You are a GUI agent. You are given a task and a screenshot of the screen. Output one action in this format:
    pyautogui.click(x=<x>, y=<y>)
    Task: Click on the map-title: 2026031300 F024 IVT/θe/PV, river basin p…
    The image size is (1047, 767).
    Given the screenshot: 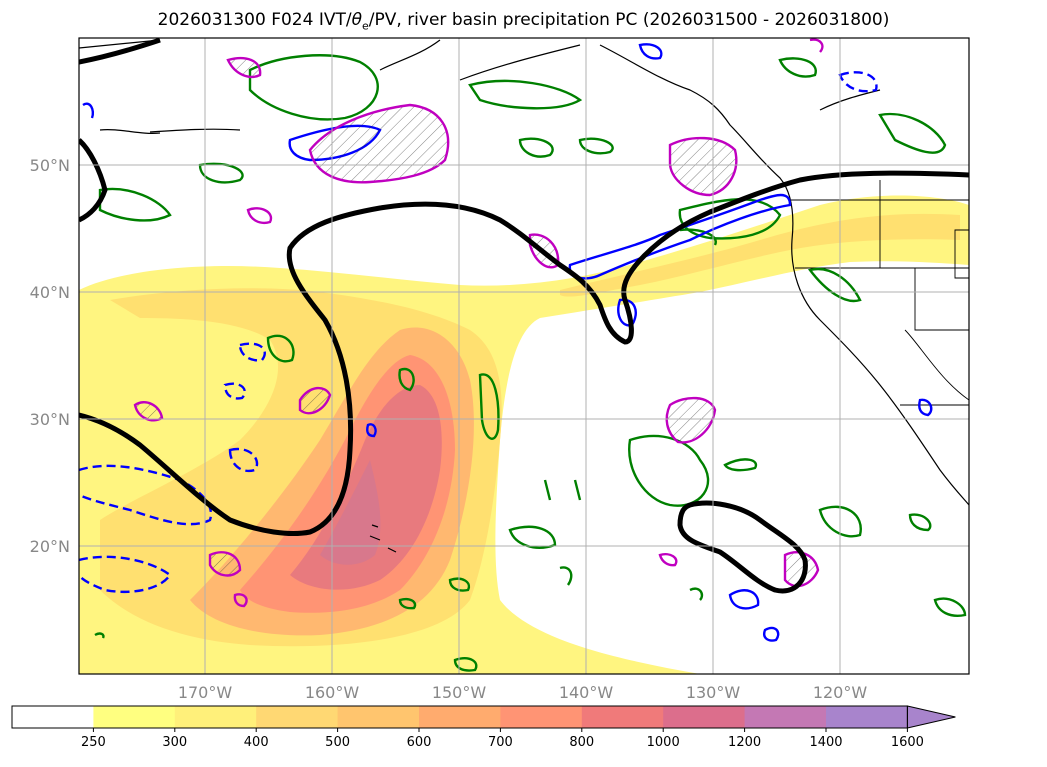 What is the action you would take?
    pyautogui.click(x=523, y=21)
    